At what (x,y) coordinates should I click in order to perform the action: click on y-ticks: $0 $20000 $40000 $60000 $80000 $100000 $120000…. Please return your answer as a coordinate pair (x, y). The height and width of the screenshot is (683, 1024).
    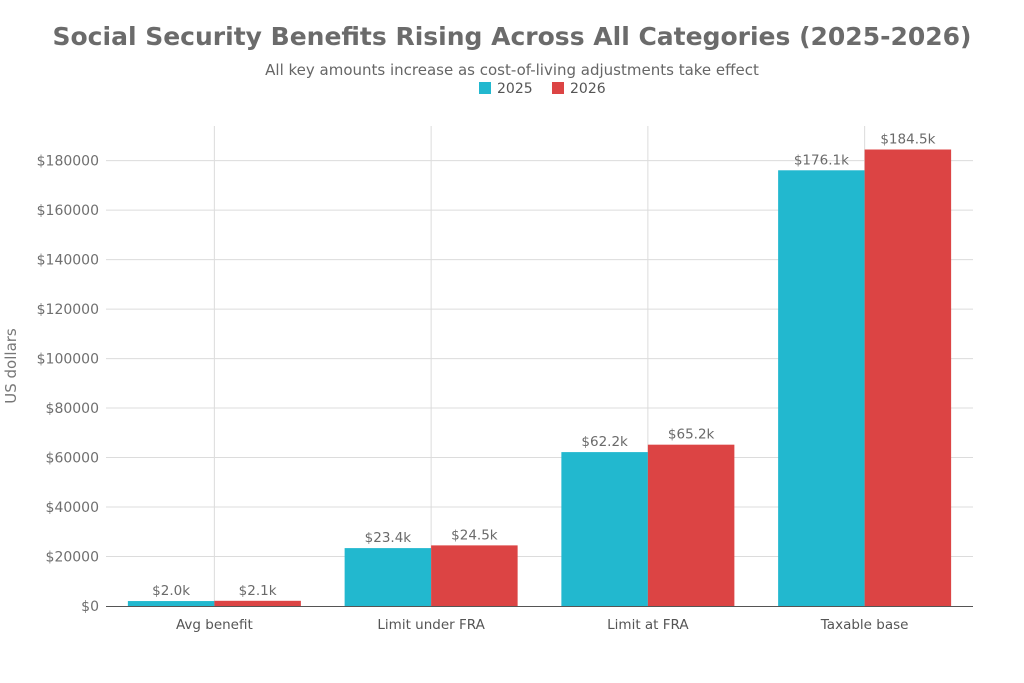
    Looking at the image, I should click on (68, 384).